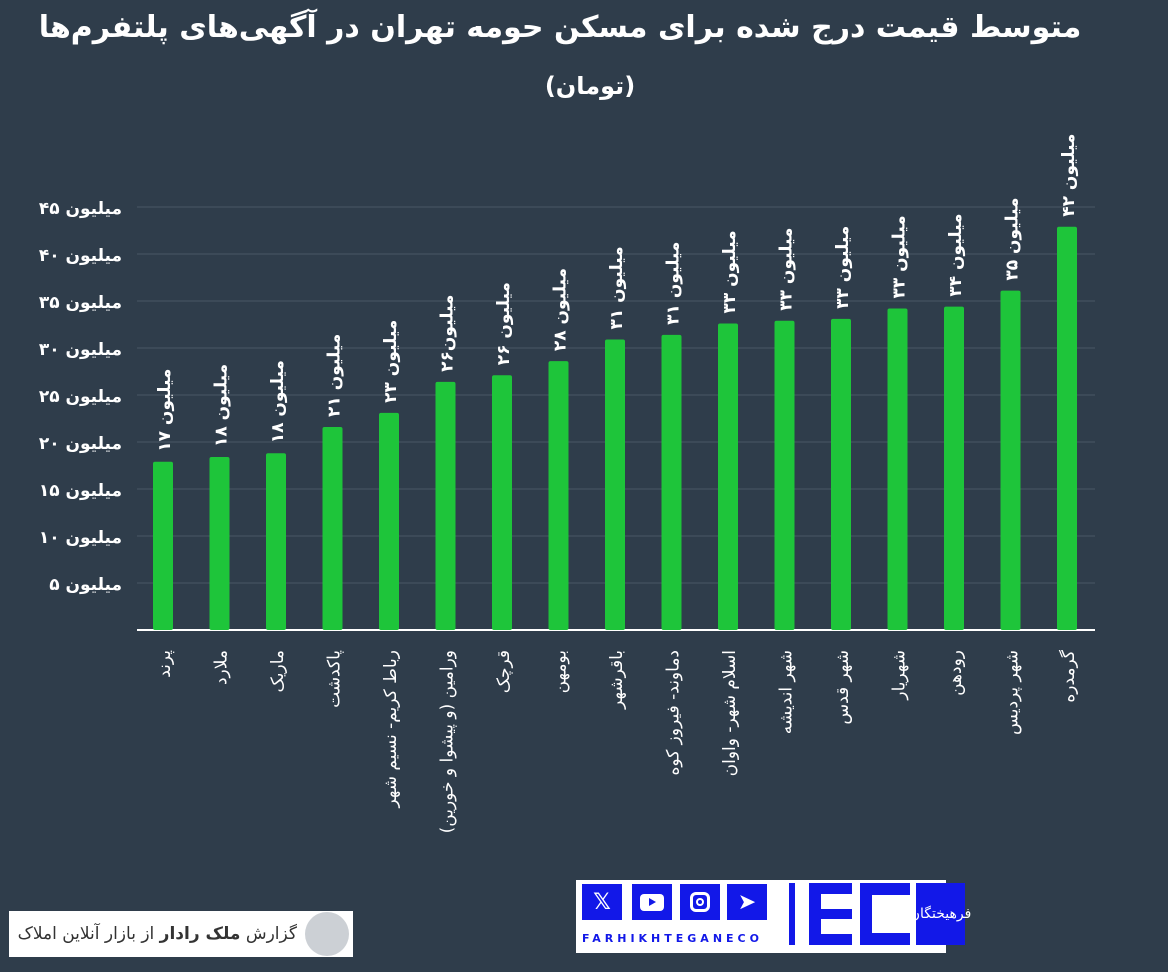  What do you see at coordinates (80, 350) in the screenshot?
I see `y-tick-label: ۳۰ میلیون` at bounding box center [80, 350].